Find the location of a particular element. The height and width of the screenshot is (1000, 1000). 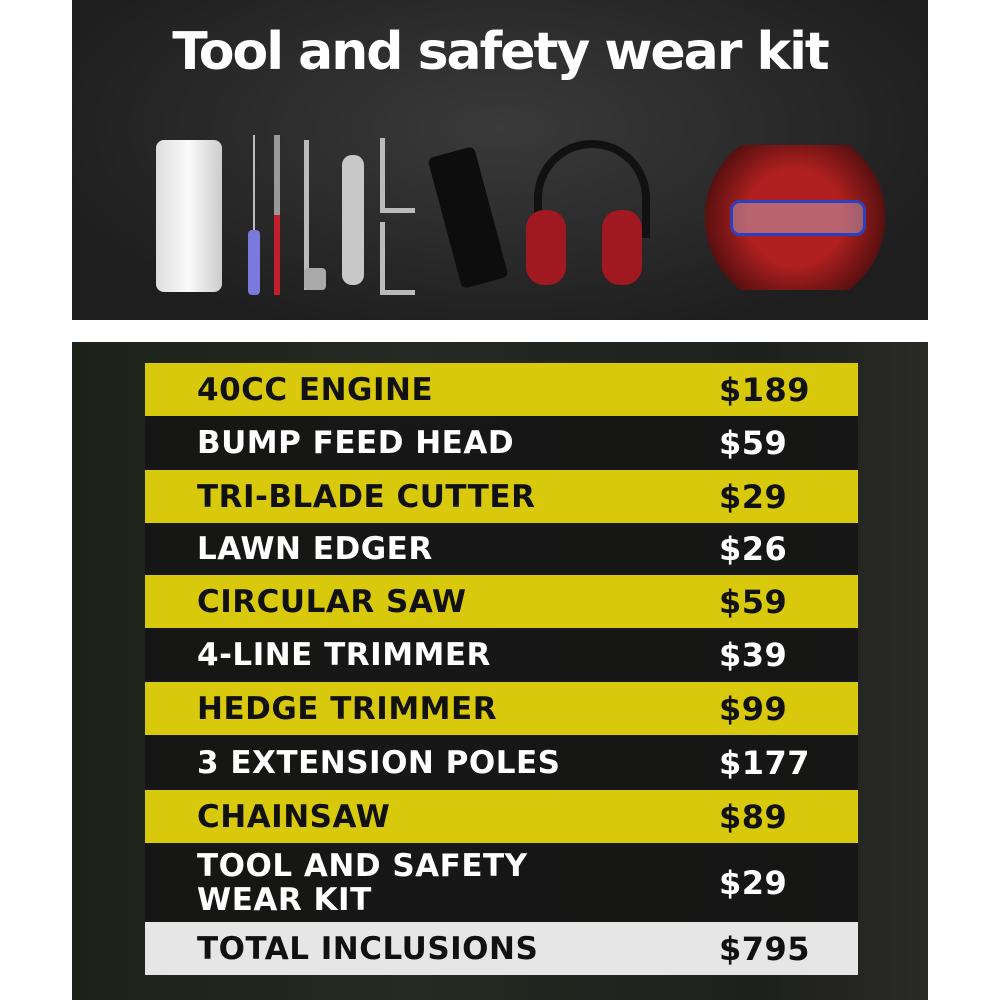

item-label: LAWN EDGER is located at coordinates (315, 549).